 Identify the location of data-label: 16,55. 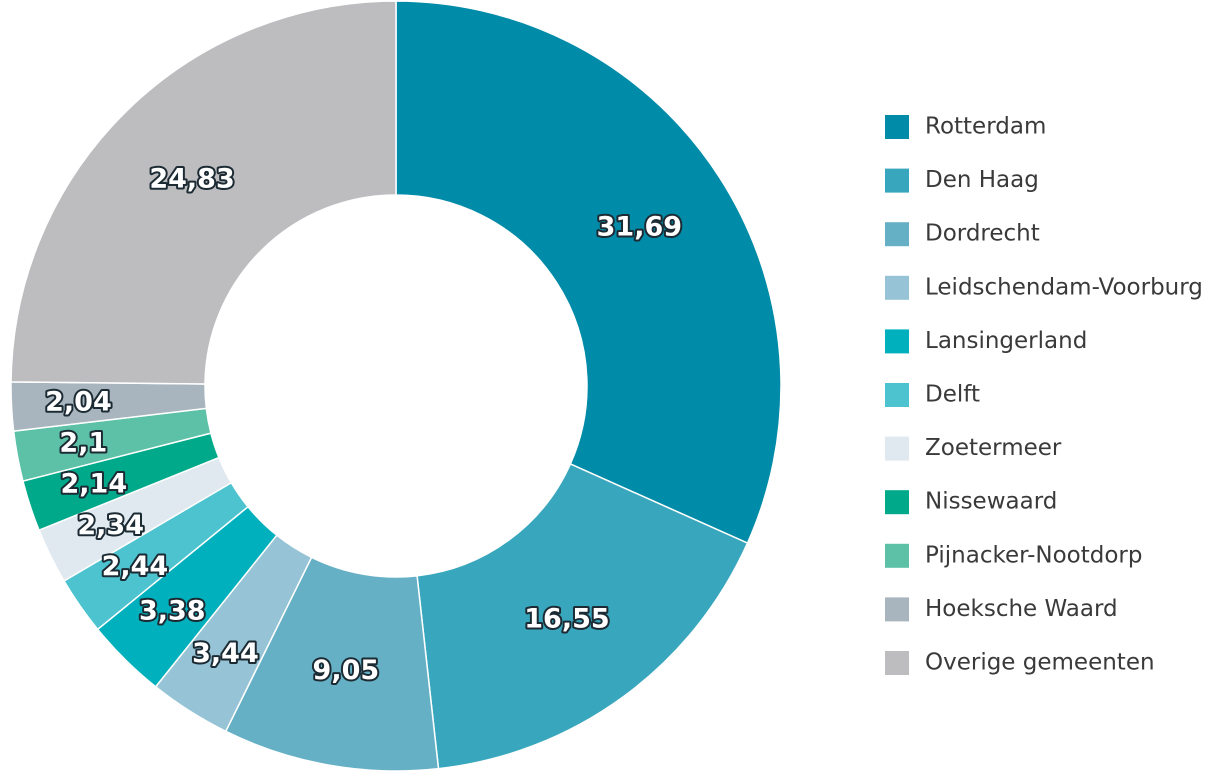
(566, 619).